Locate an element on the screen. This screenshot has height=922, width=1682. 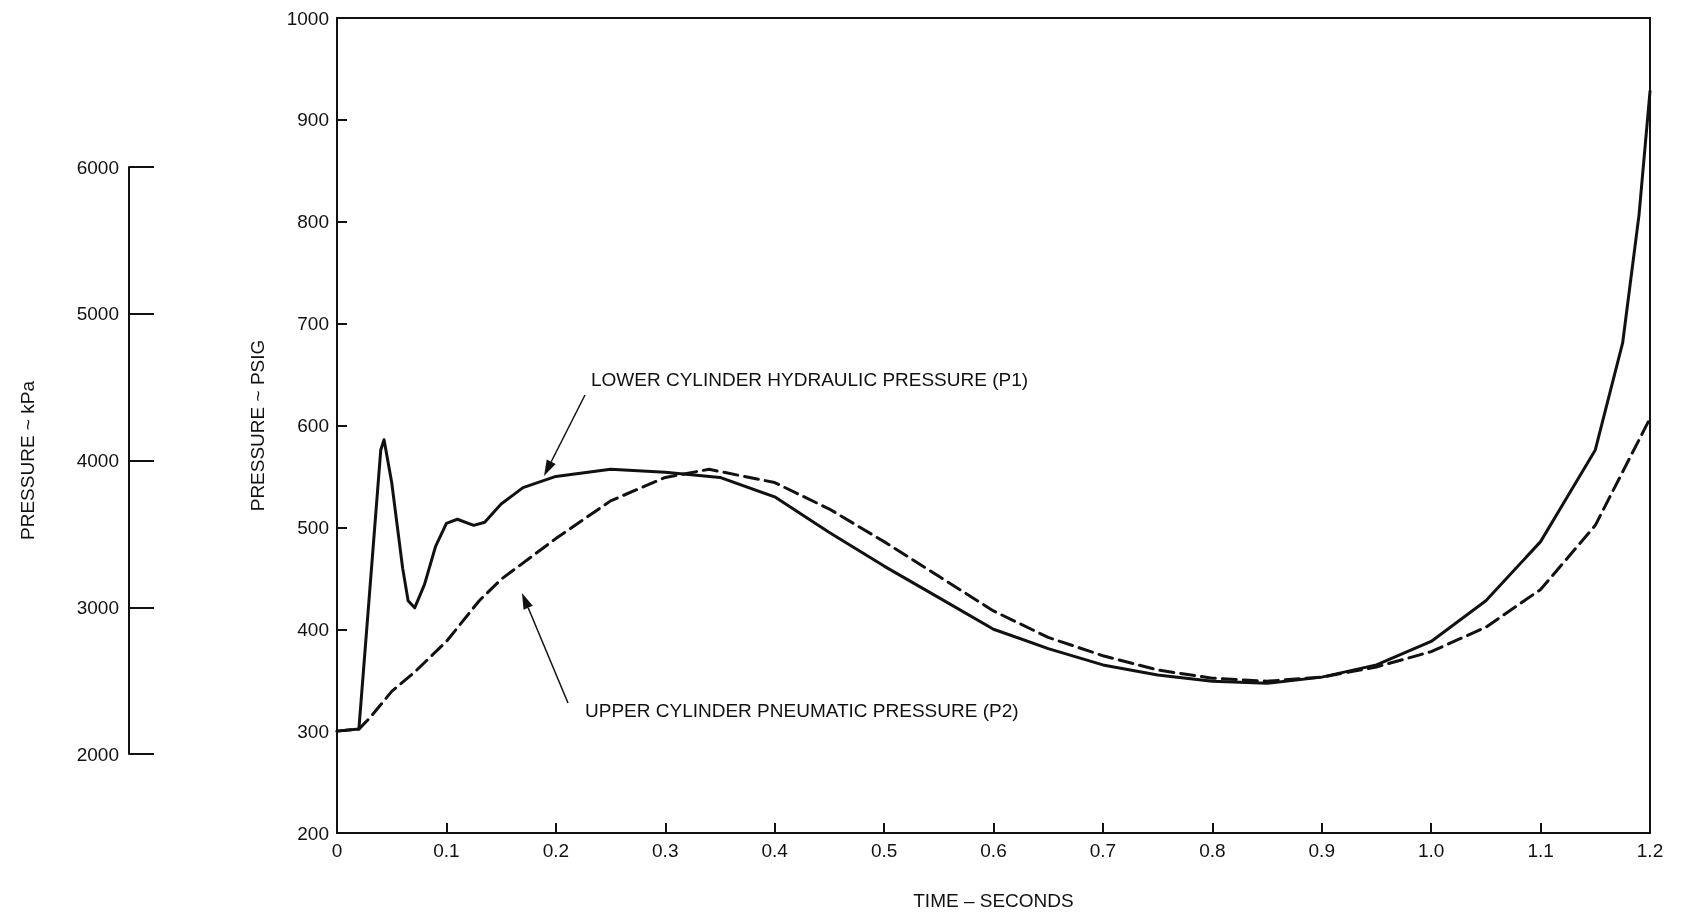
y-tick-label: 600 is located at coordinates (313, 425).